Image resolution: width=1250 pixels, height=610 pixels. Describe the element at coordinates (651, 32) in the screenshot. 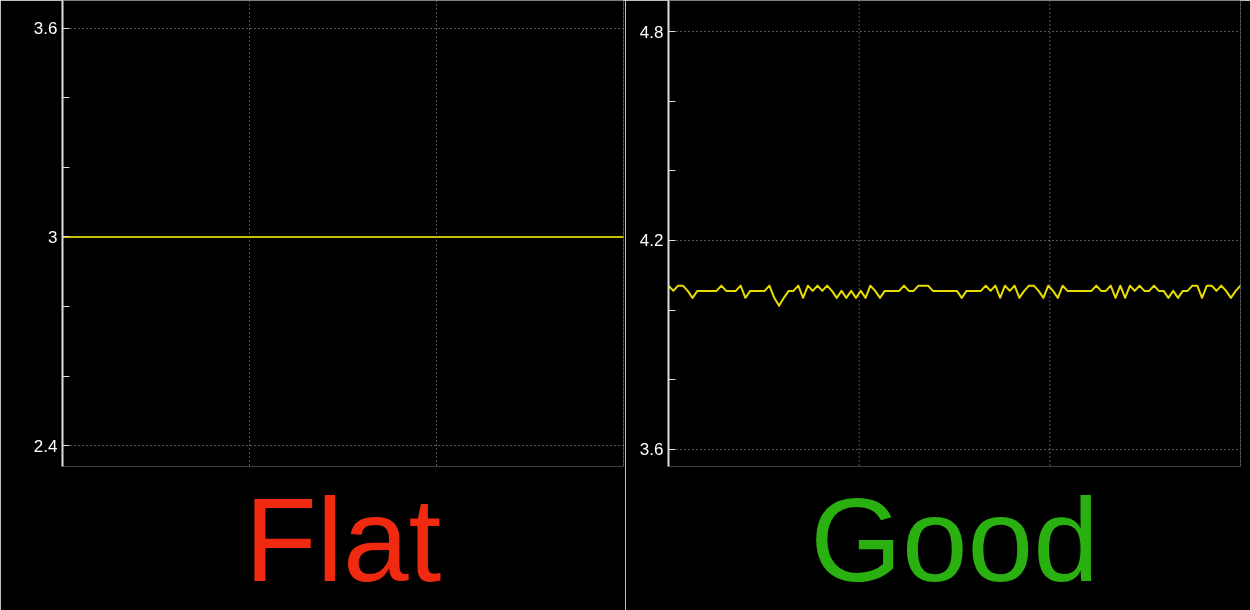

I see `y-tick-label: 4.8` at that location.